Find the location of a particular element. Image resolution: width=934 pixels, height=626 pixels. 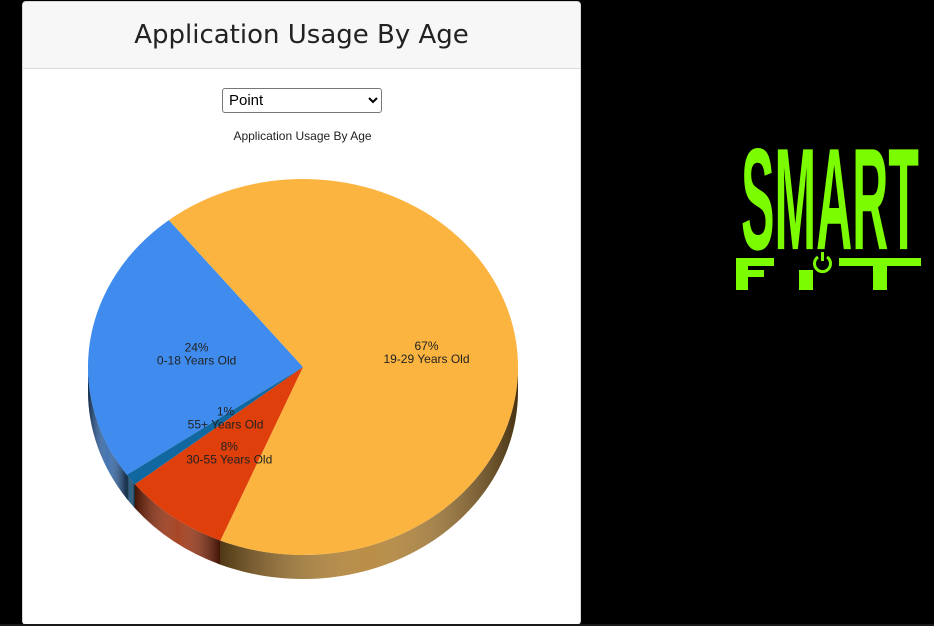

chart-type-select-wrap: Point is located at coordinates (302, 100).